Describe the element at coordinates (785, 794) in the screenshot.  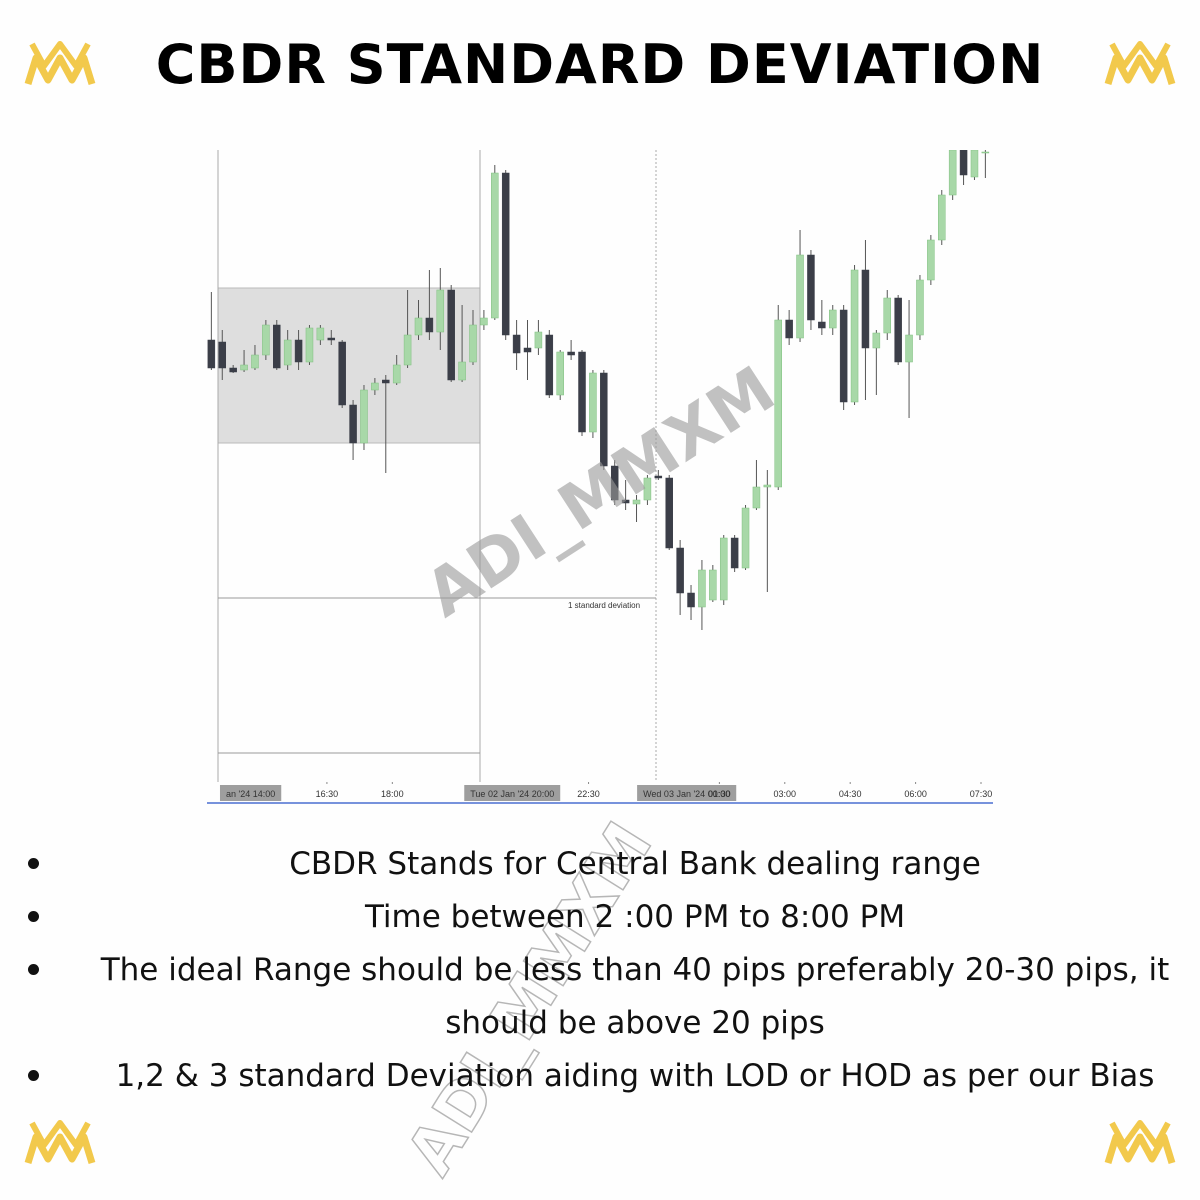
I see `x-tick-label: 03:00` at that location.